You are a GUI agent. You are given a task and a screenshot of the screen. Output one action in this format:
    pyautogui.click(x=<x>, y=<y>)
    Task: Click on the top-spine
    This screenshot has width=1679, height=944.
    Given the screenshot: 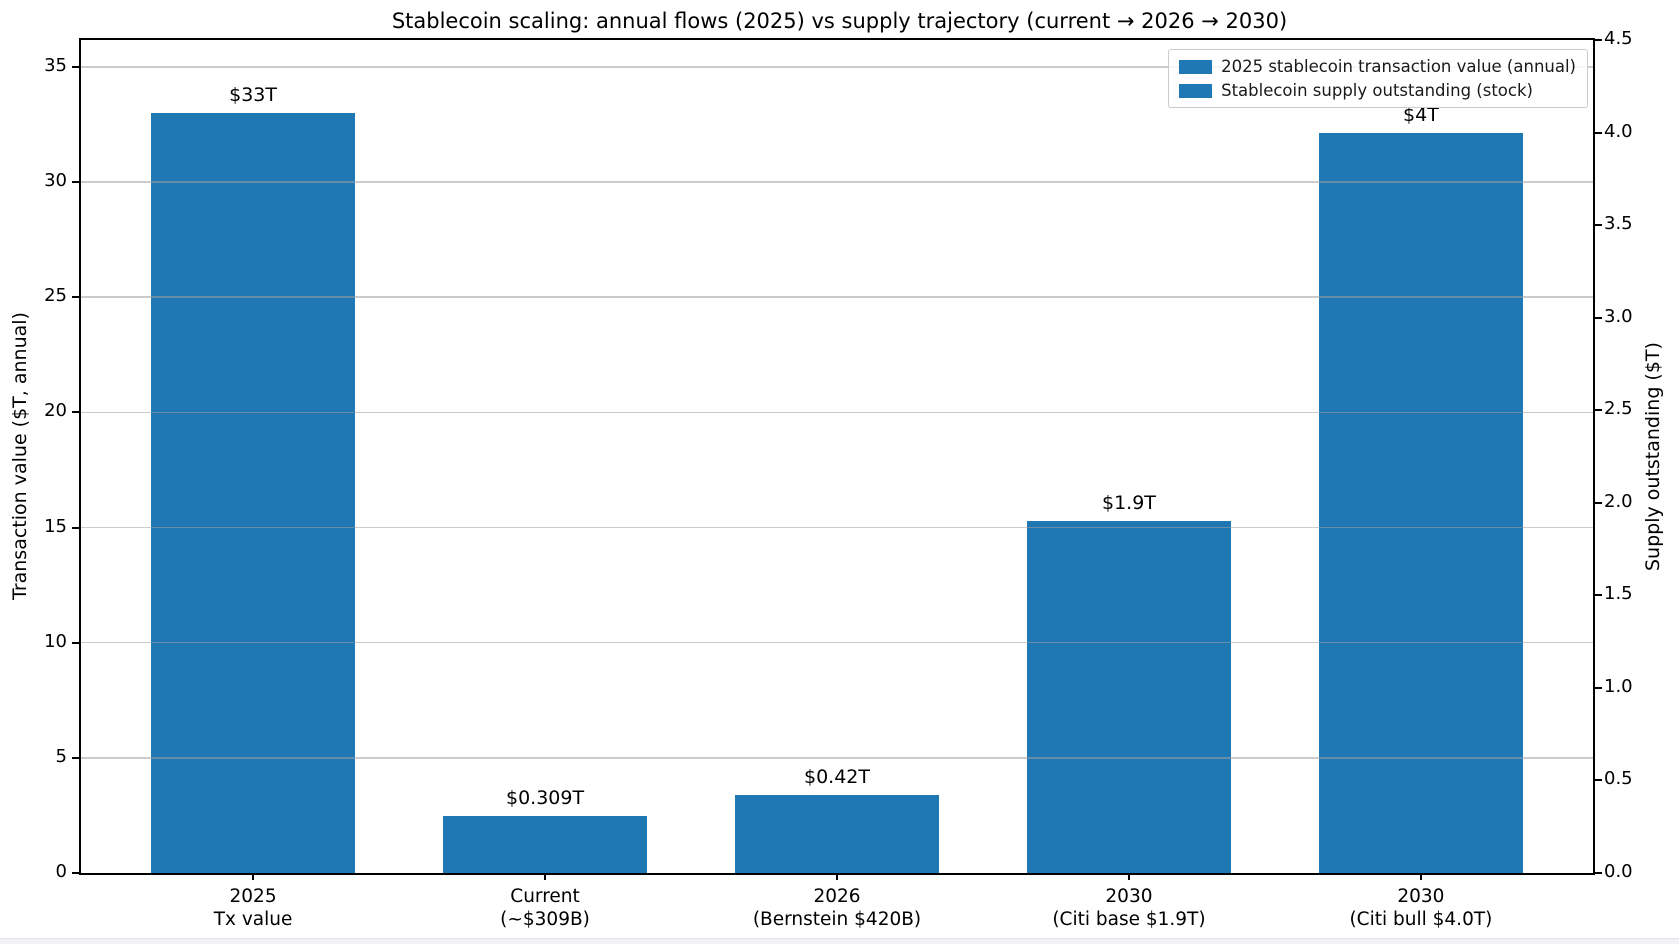 What is the action you would take?
    pyautogui.click(x=837, y=39)
    